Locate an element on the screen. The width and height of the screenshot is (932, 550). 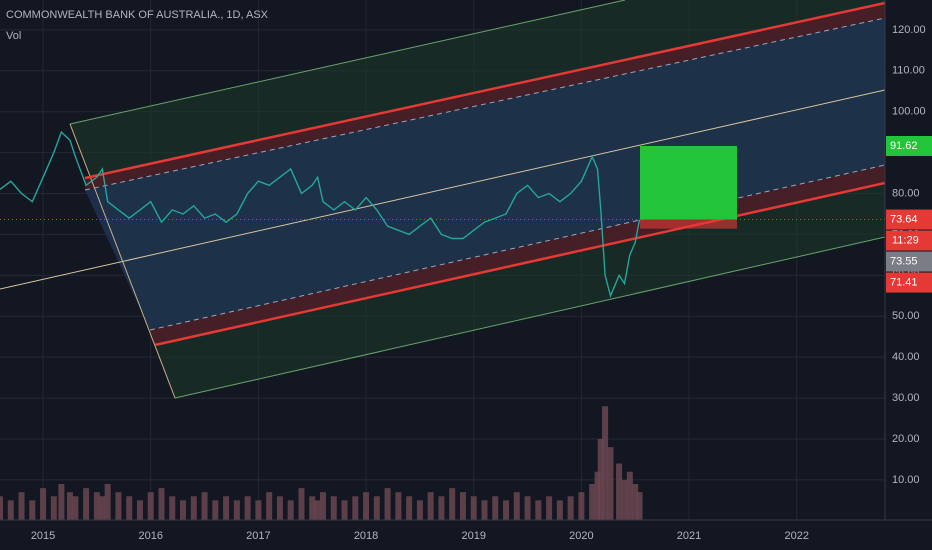
y-tick-label: 40.00 is located at coordinates (906, 357).